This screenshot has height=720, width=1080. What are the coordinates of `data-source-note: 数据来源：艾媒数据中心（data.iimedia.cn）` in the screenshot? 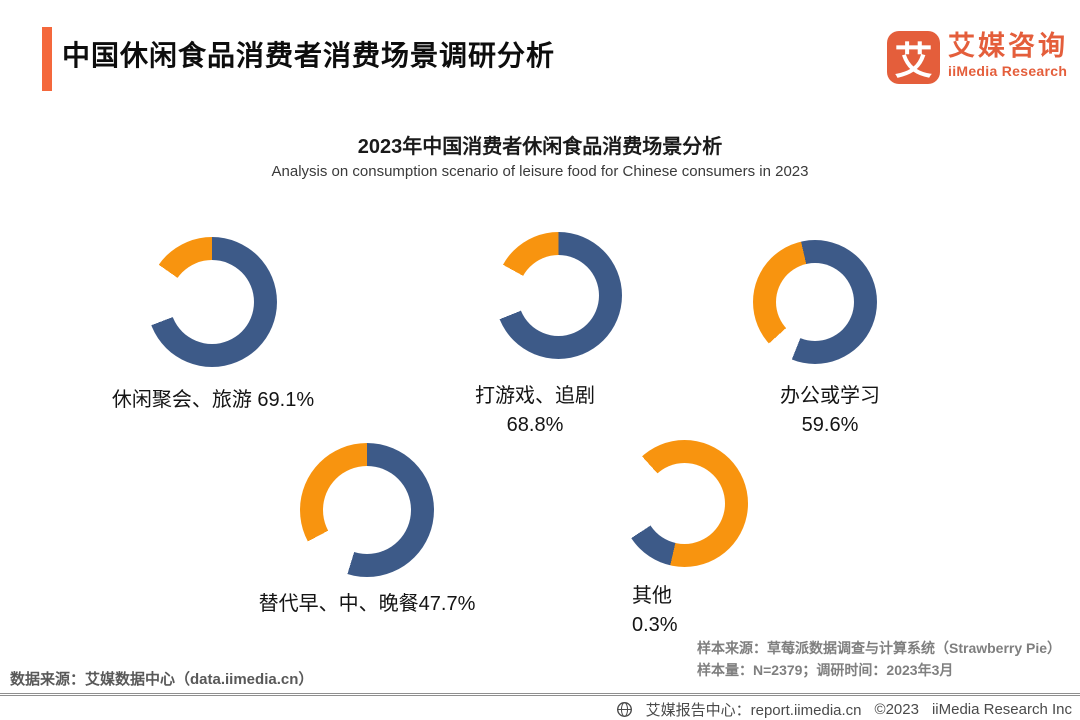 It's located at (162, 679).